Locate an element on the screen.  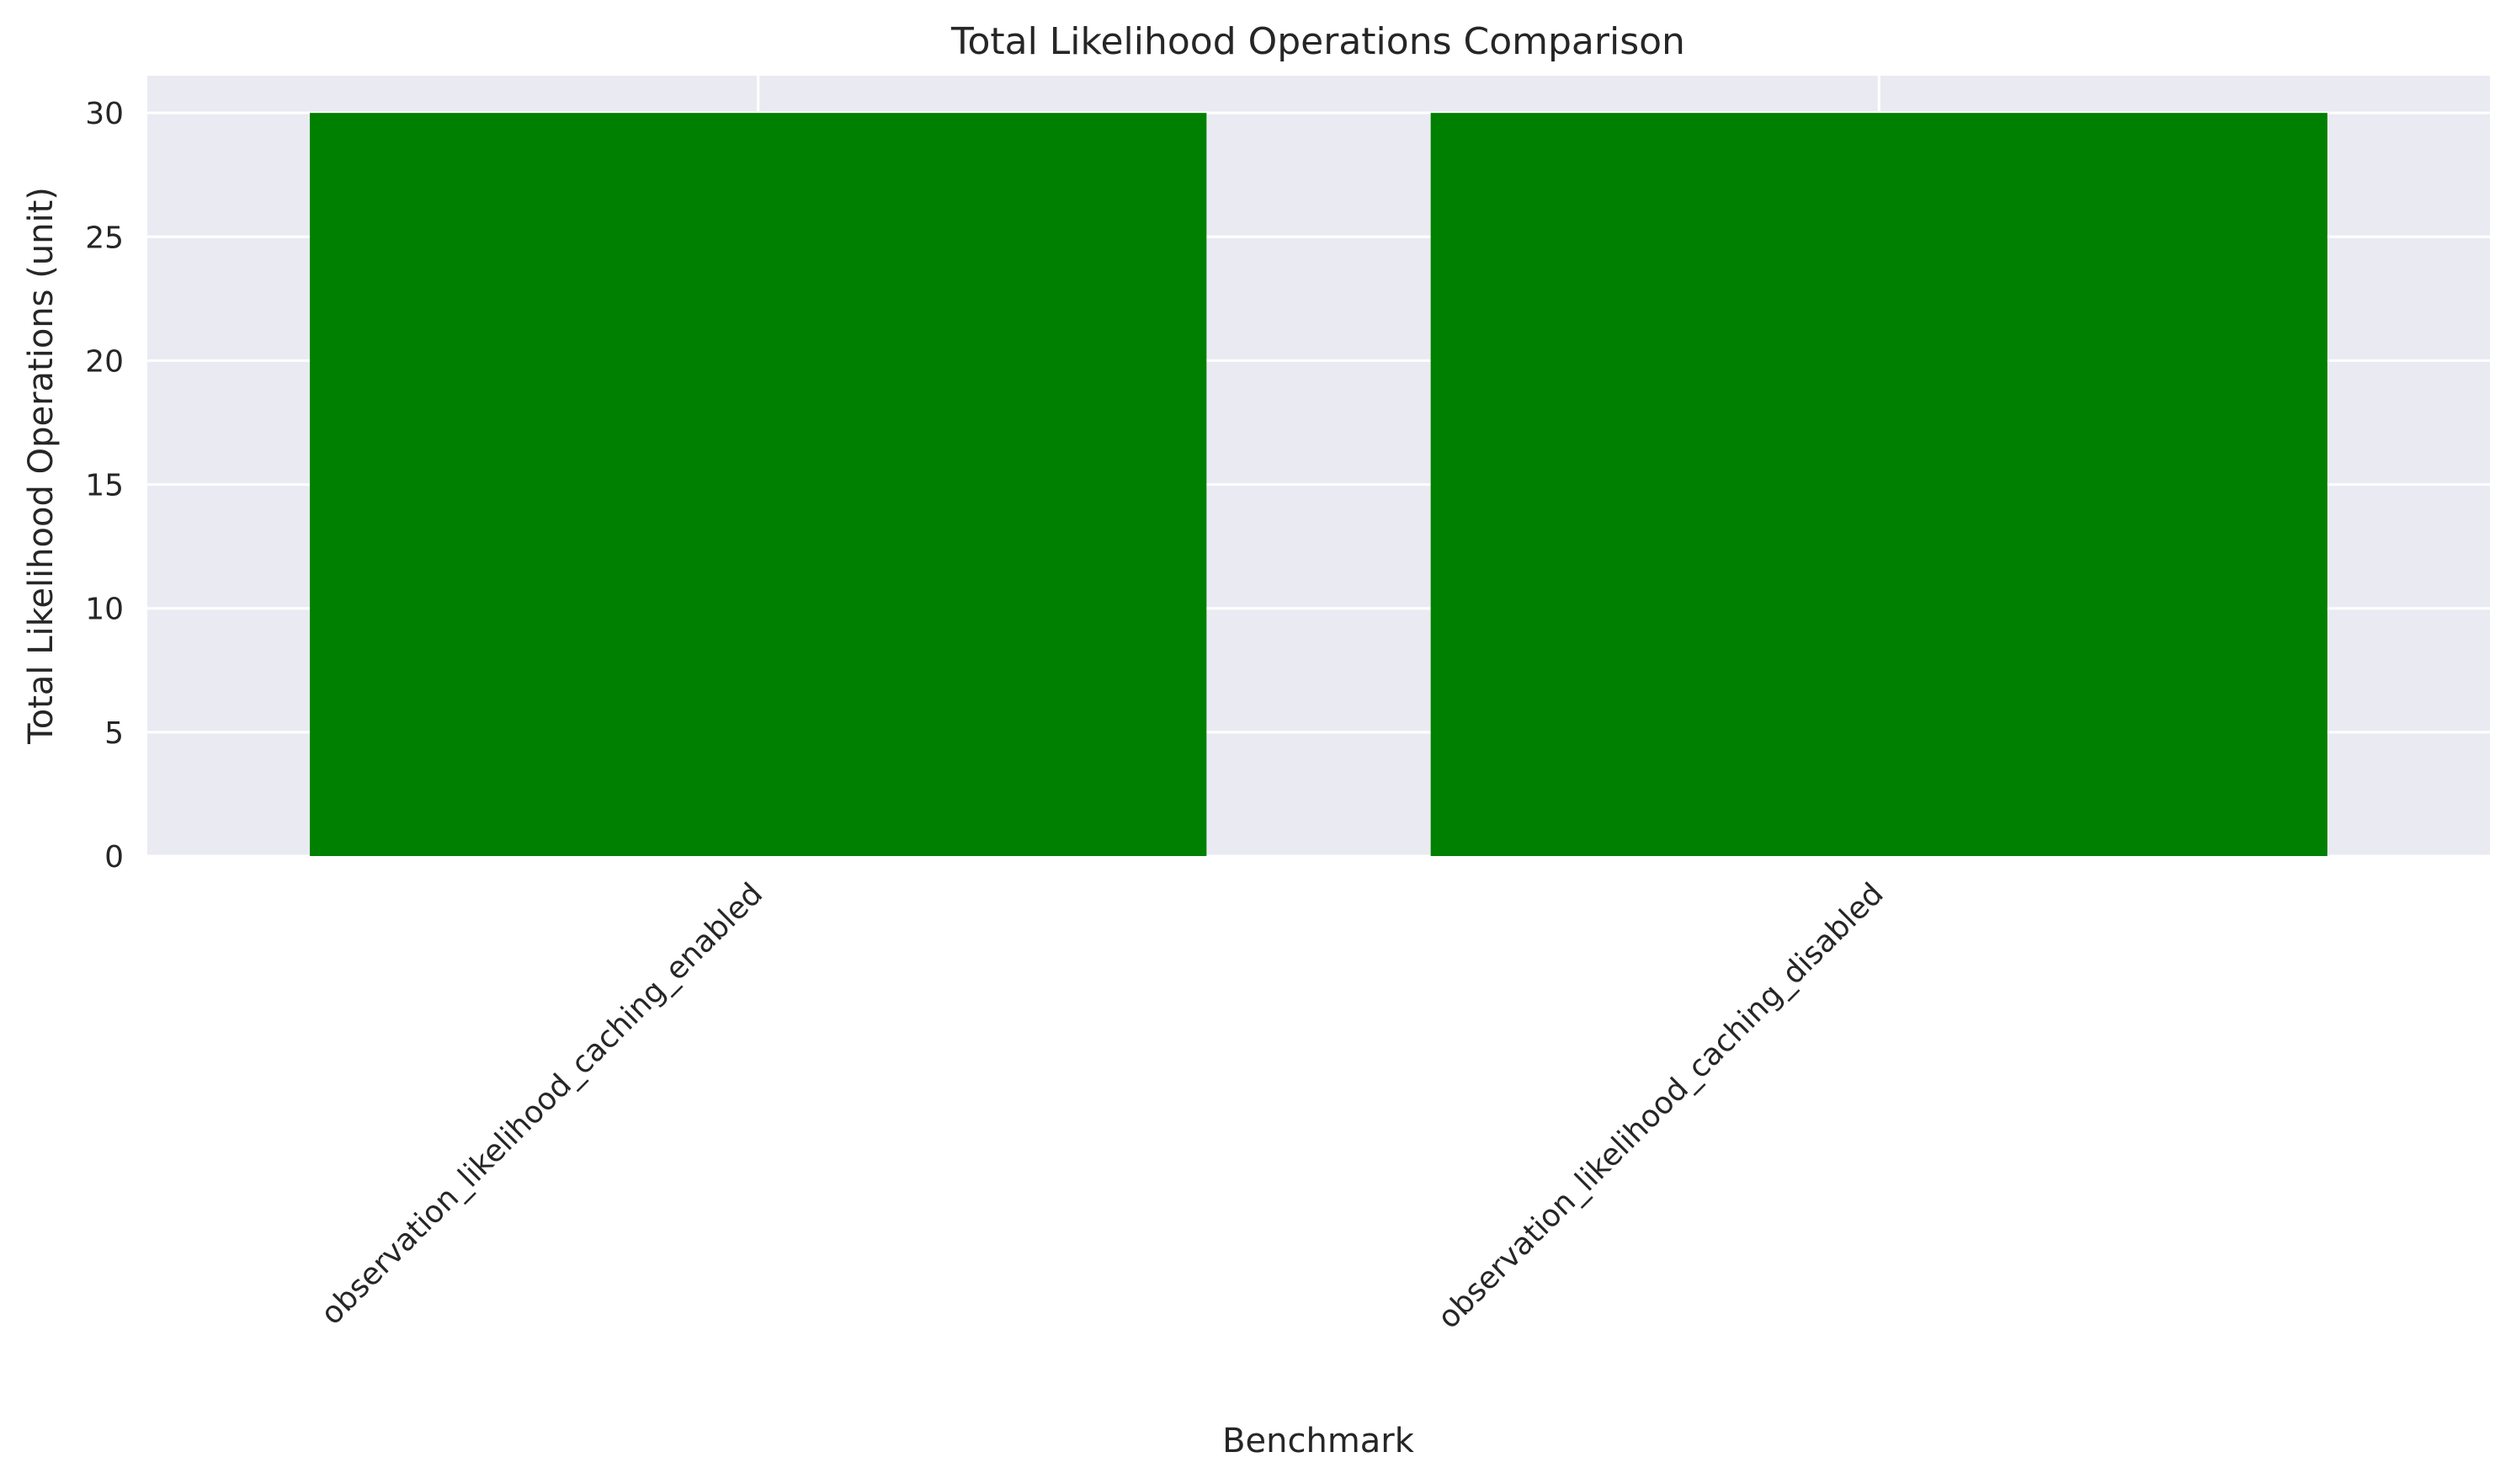
x-tick-label: observation_likelihood_caching_disabled is located at coordinates (1661, 1105).